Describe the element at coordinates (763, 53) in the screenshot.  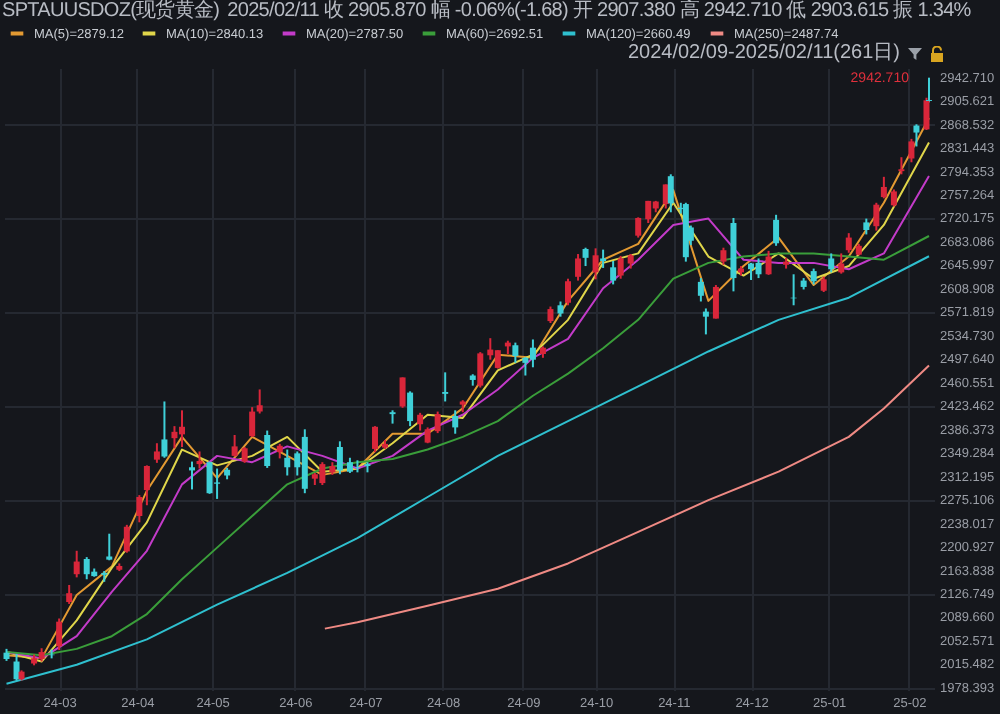
I see `text: 2024/02/09-2025/02/11(261日)` at that location.